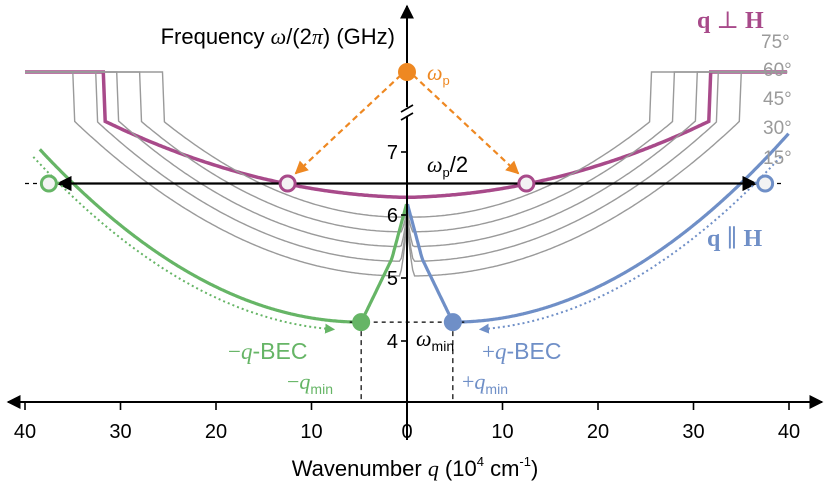 This screenshot has width=831, height=484. Describe the element at coordinates (466, 124) in the screenshot. I see `pump-arrow-right` at that location.